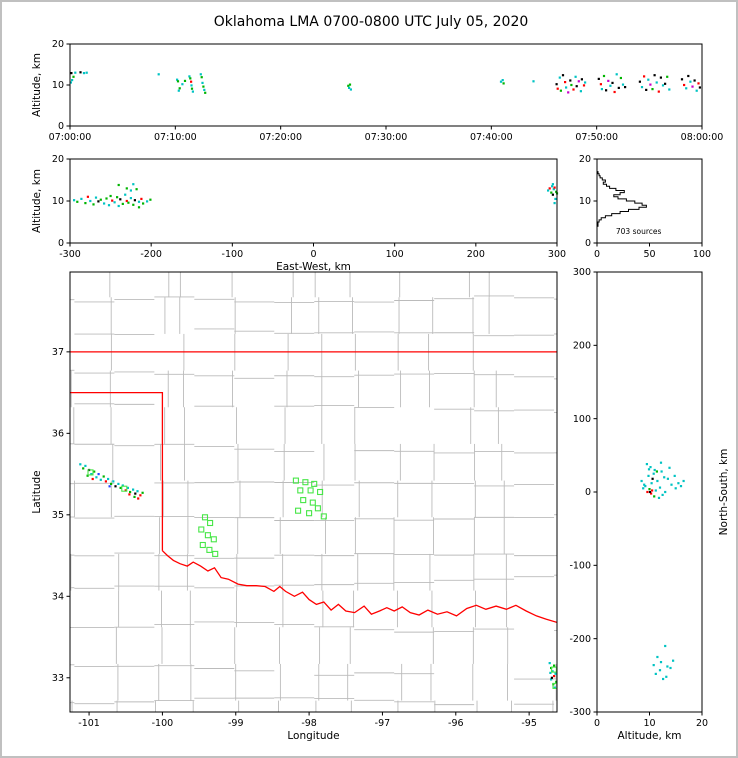 The image size is (738, 758). Describe the element at coordinates (117, 471) in the screenshot. I see `state-border` at that location.